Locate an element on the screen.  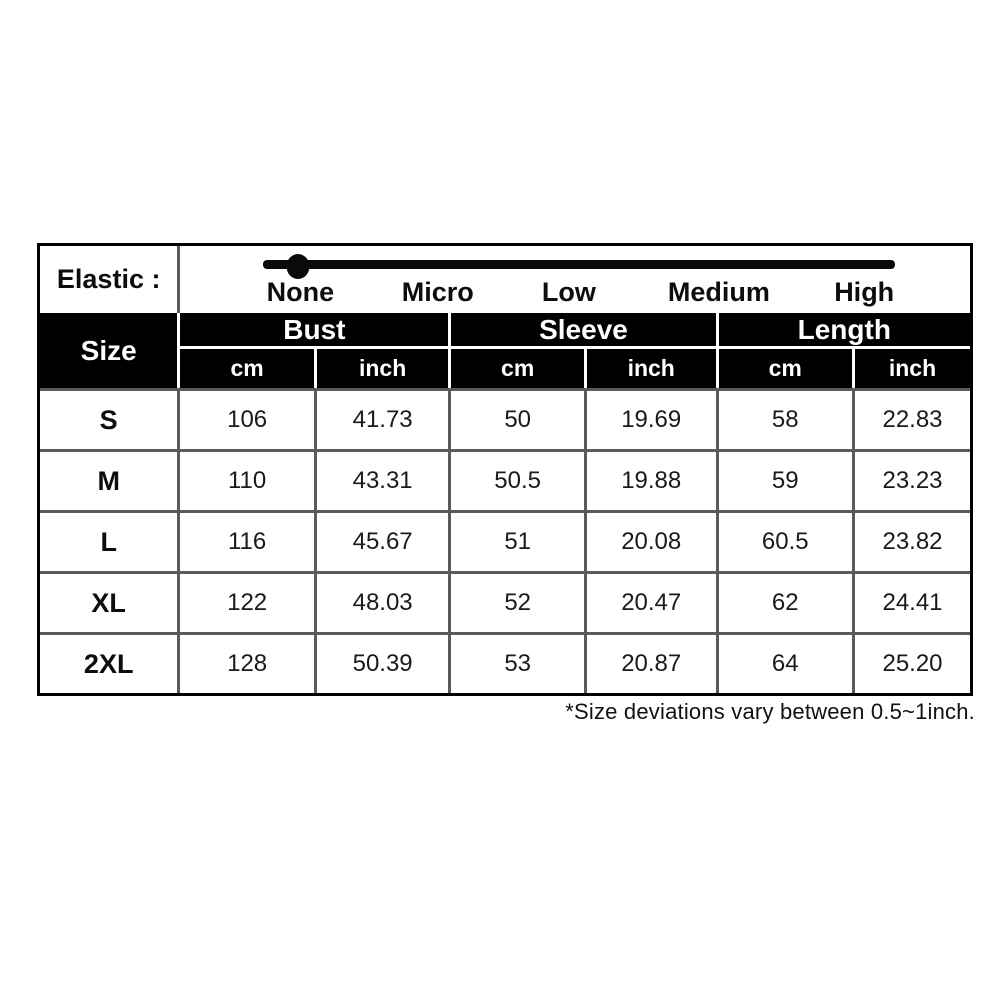
slider-track-icon is located at coordinates (579, 264).